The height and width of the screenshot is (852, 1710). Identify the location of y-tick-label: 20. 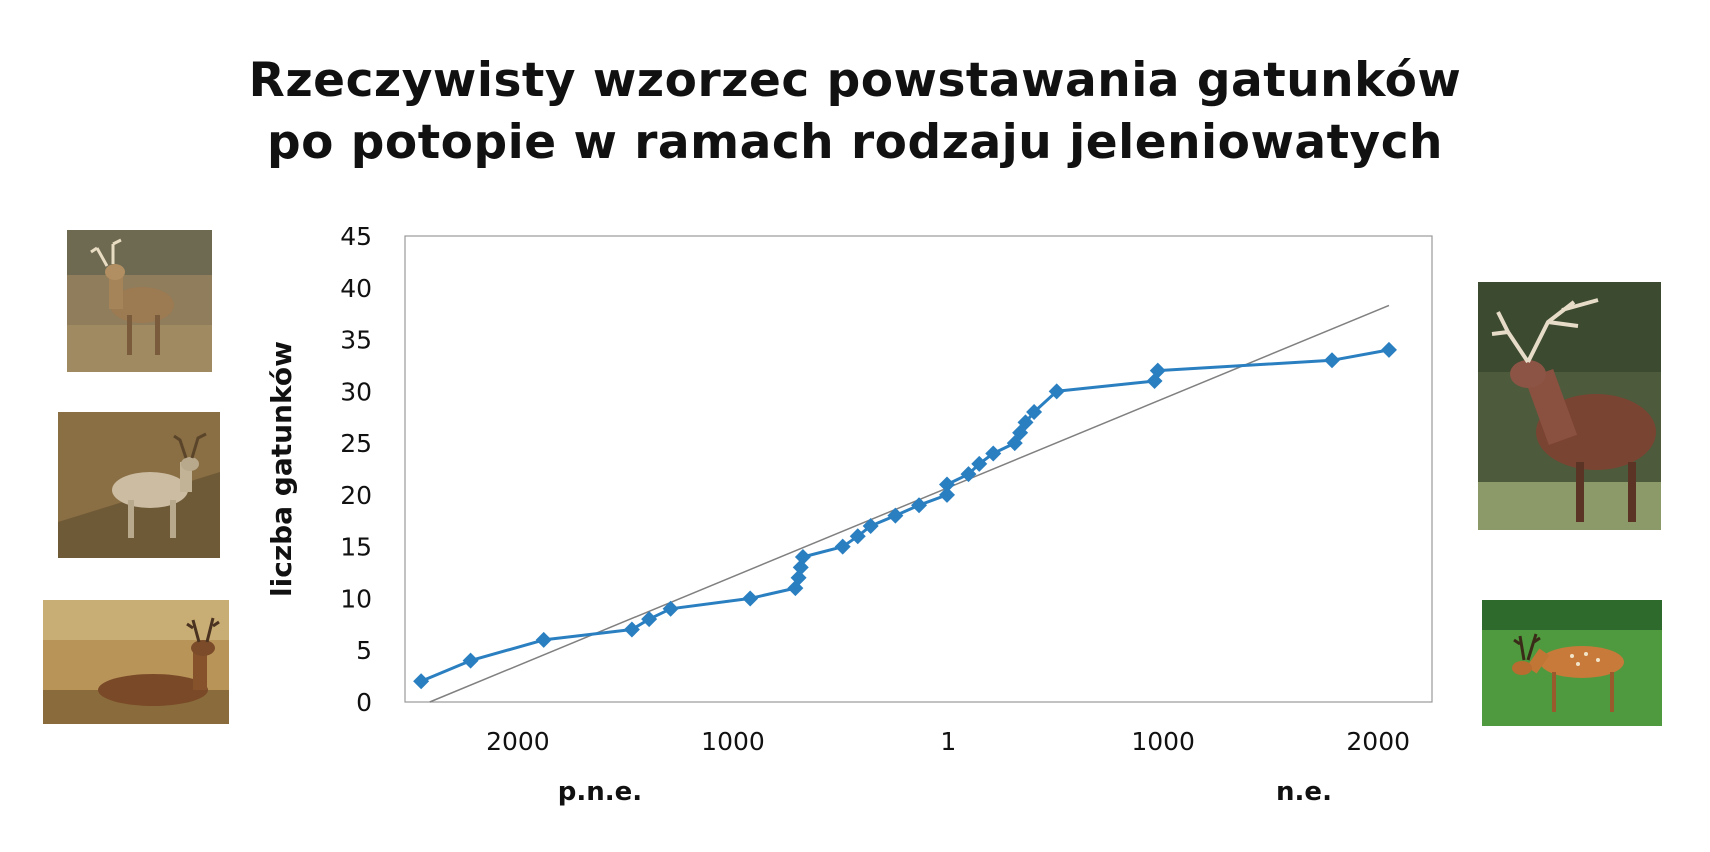
(356, 495).